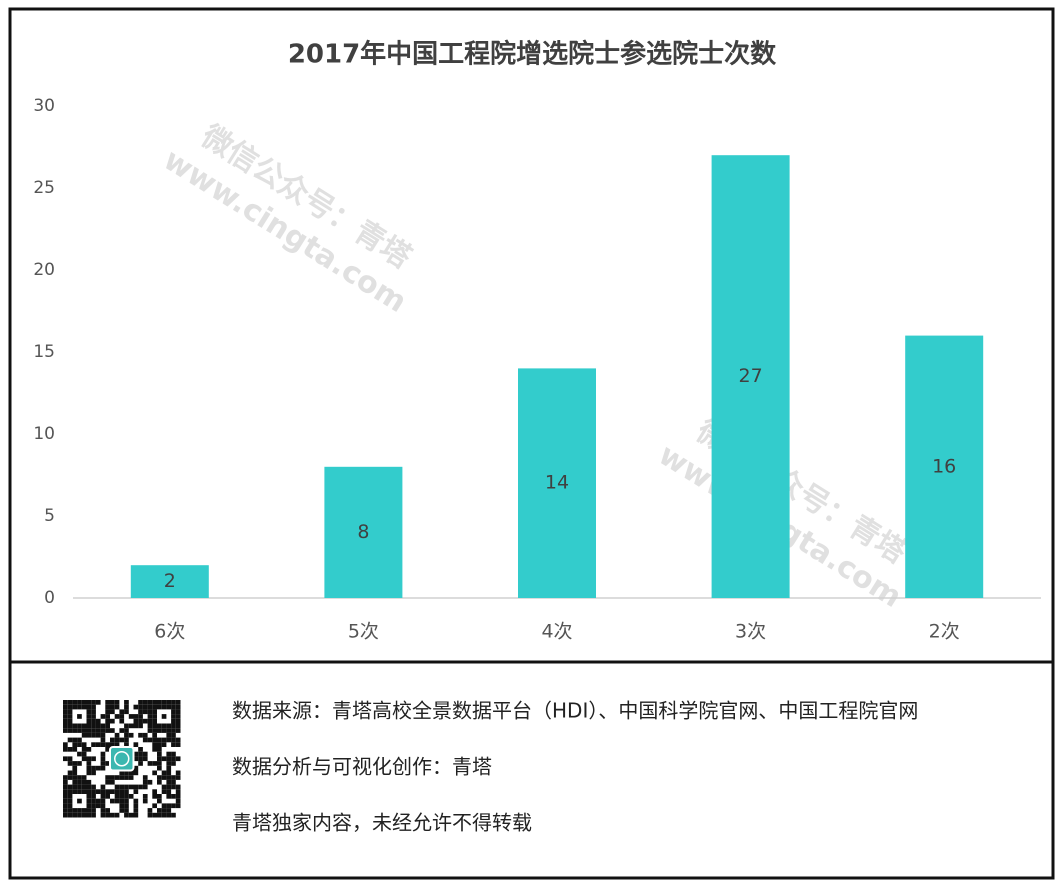 The width and height of the screenshot is (1063, 888). What do you see at coordinates (170, 581) in the screenshot?
I see `value-label: 2` at bounding box center [170, 581].